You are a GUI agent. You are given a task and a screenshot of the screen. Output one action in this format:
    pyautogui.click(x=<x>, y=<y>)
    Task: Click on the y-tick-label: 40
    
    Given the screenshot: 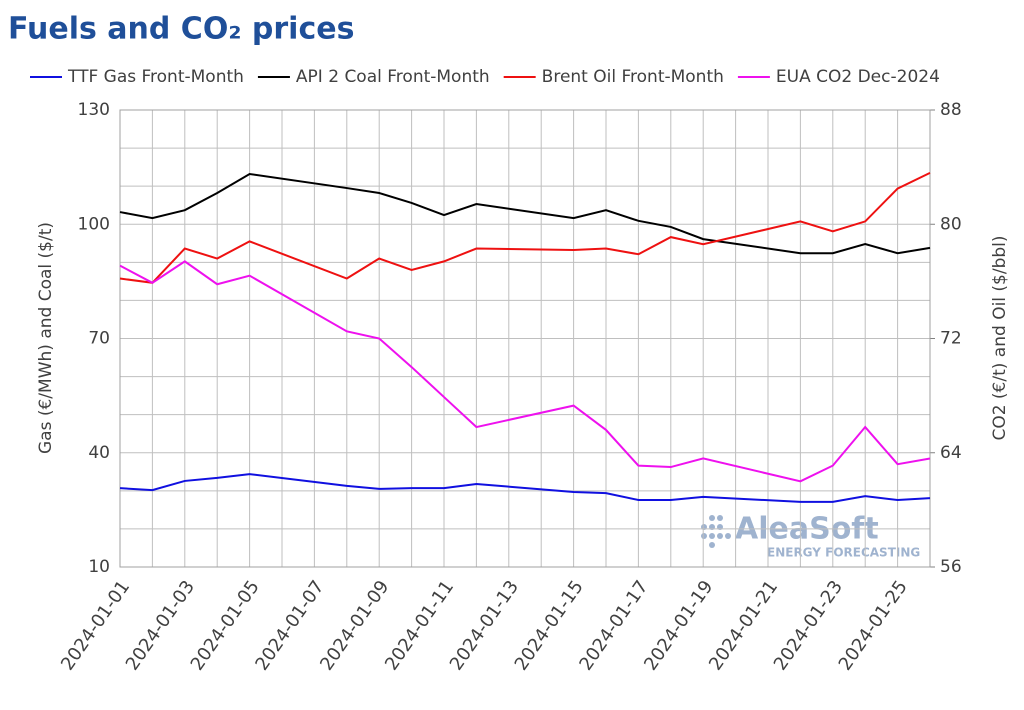 What is the action you would take?
    pyautogui.click(x=99, y=453)
    